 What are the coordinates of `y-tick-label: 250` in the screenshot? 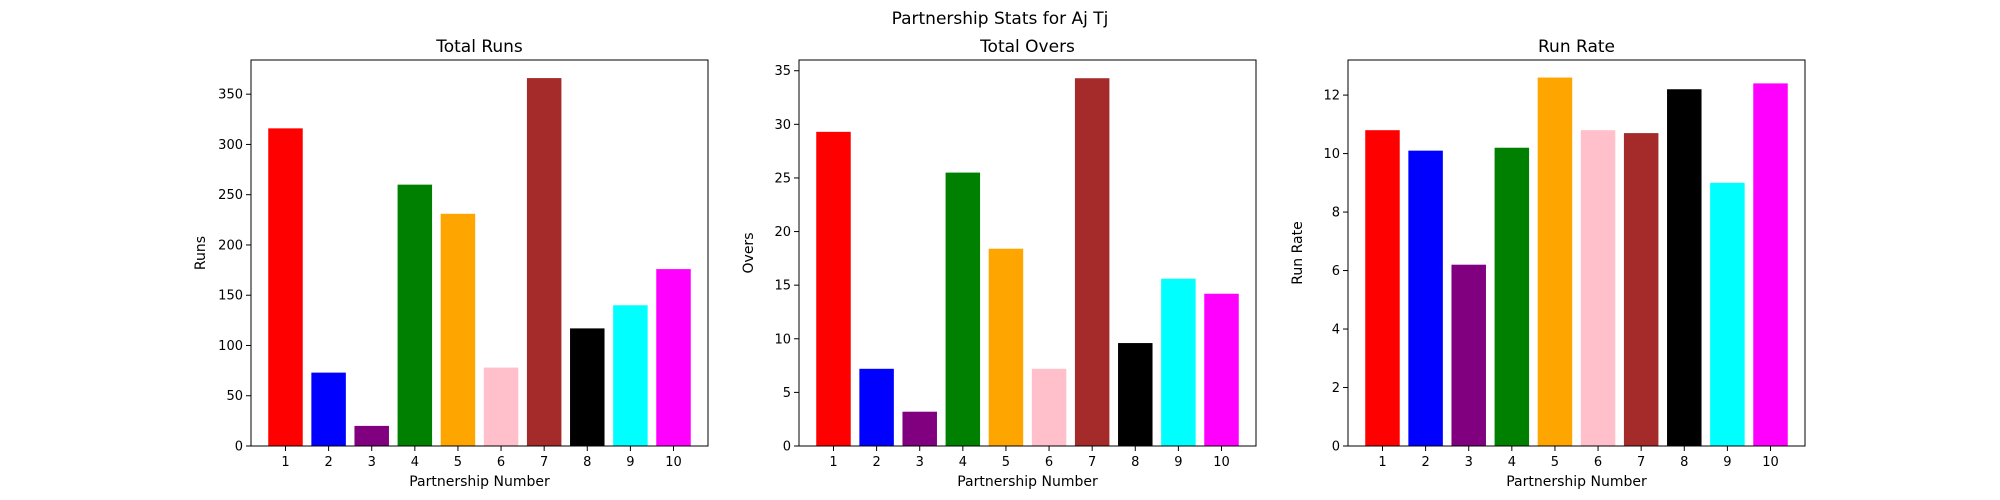 It's located at (230, 195).